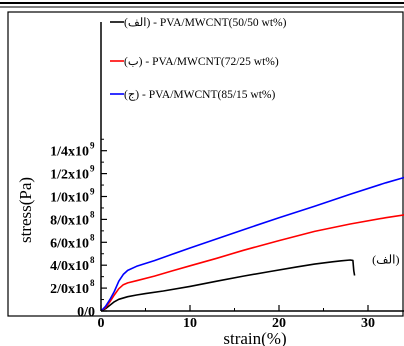 The width and height of the screenshot is (404, 346). I want to click on y-tick-label: 0/0, so click(86, 312).